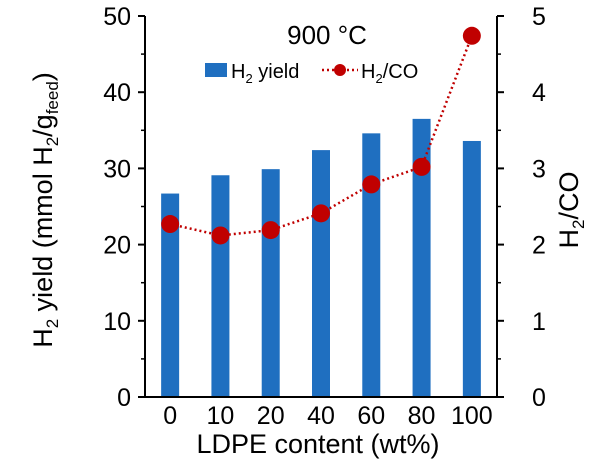 Image resolution: width=589 pixels, height=469 pixels. I want to click on y-right-tick-label: 0, so click(539, 398).